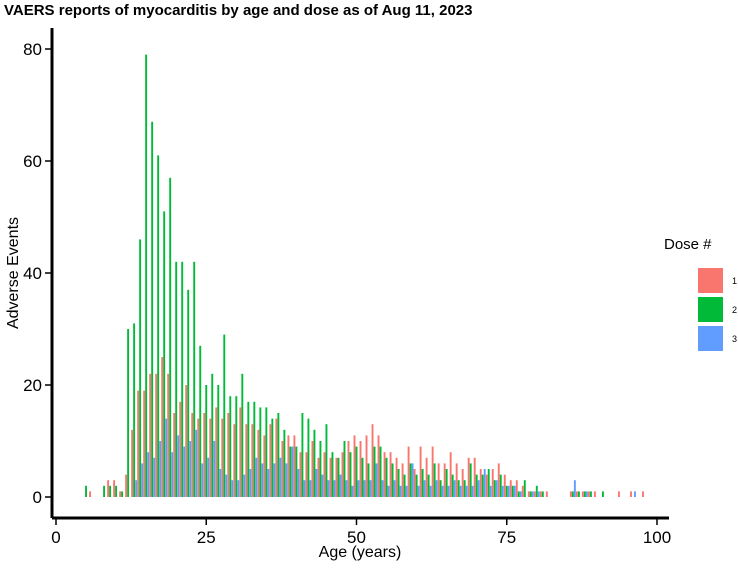 This screenshot has width=738, height=569. What do you see at coordinates (55, 537) in the screenshot?
I see `x-tick-label: 0` at bounding box center [55, 537].